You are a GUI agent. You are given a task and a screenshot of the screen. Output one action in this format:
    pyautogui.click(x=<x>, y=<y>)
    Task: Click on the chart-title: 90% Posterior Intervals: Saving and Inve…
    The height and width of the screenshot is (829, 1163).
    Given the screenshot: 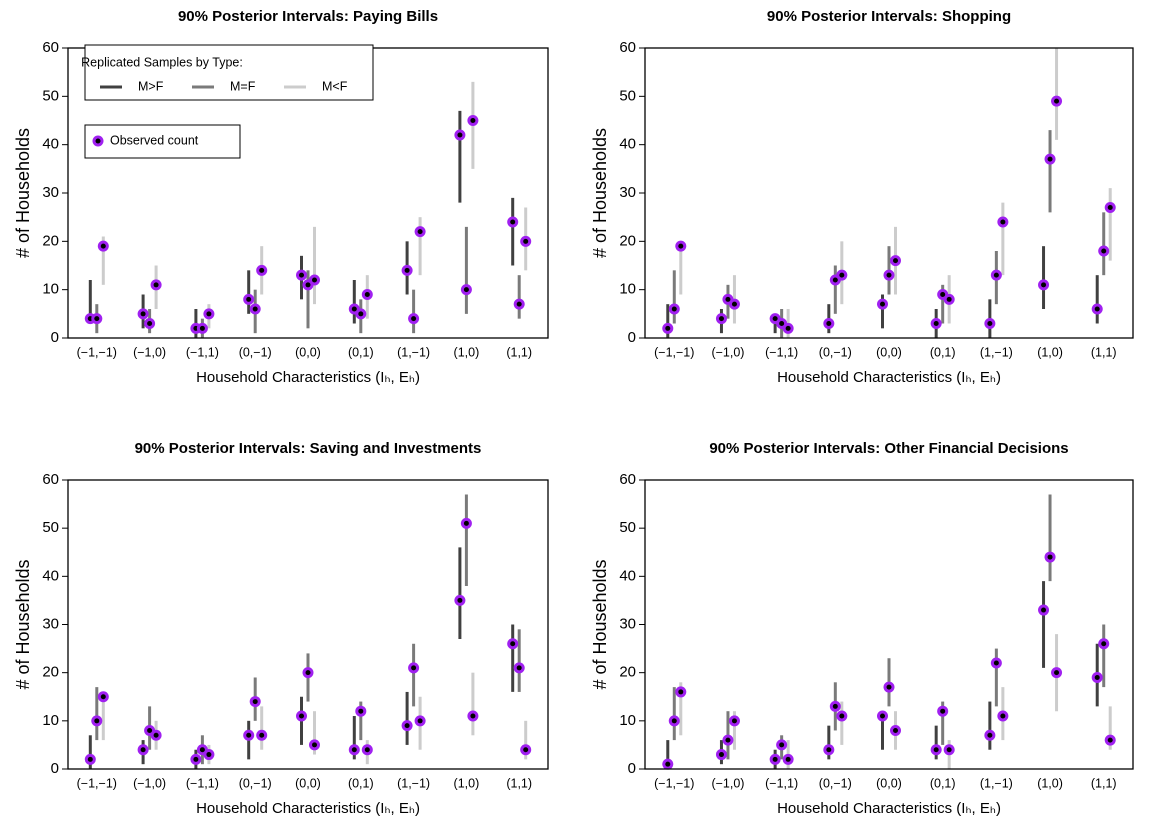 What is the action you would take?
    pyautogui.click(x=308, y=448)
    